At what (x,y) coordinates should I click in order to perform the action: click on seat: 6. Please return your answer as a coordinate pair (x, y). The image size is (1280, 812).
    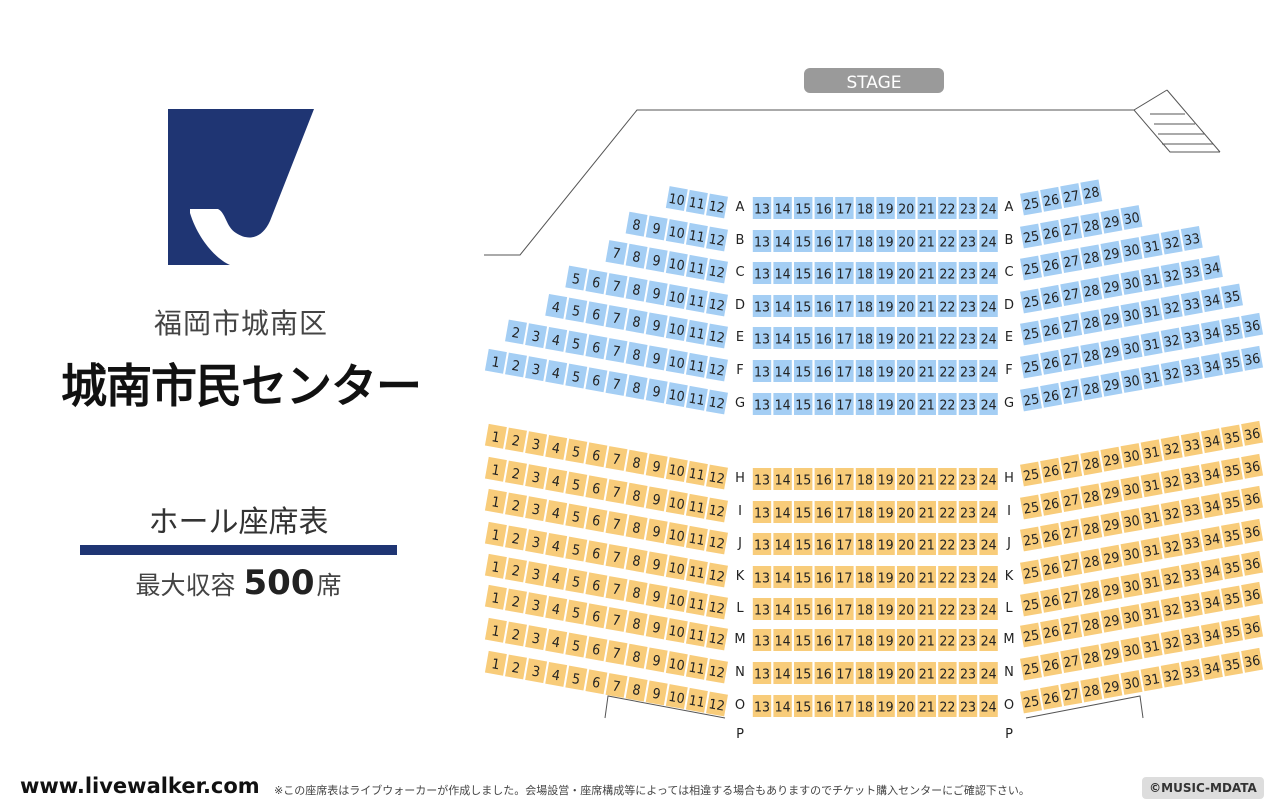
    Looking at the image, I should click on (596, 488).